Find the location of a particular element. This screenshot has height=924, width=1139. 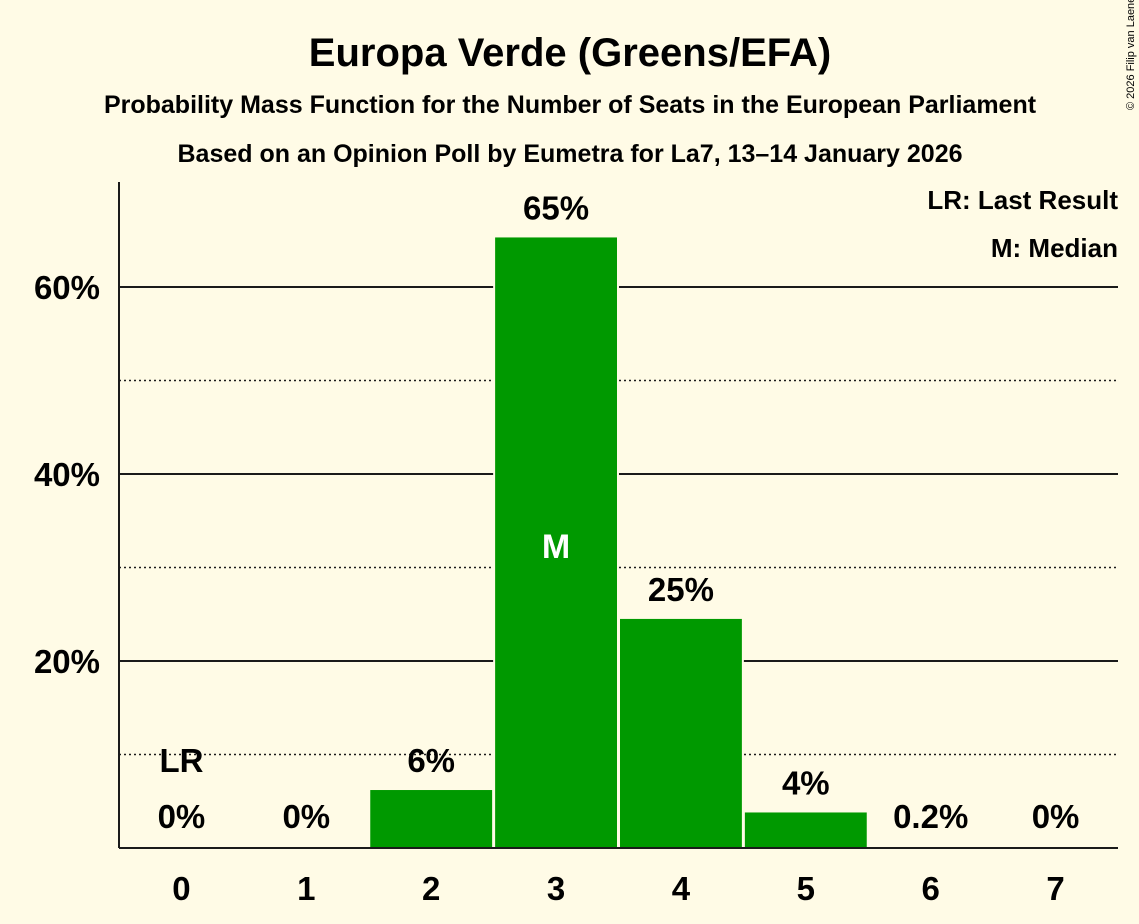

x-tick-label: 7 is located at coordinates (1055, 888).